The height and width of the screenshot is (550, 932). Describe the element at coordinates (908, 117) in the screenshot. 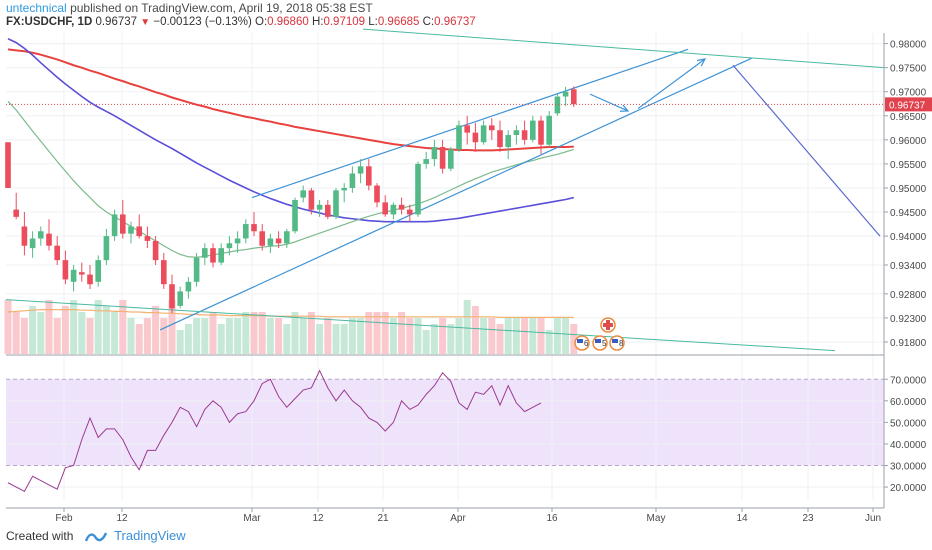

I see `price-tick-label-3: 0.96500` at that location.